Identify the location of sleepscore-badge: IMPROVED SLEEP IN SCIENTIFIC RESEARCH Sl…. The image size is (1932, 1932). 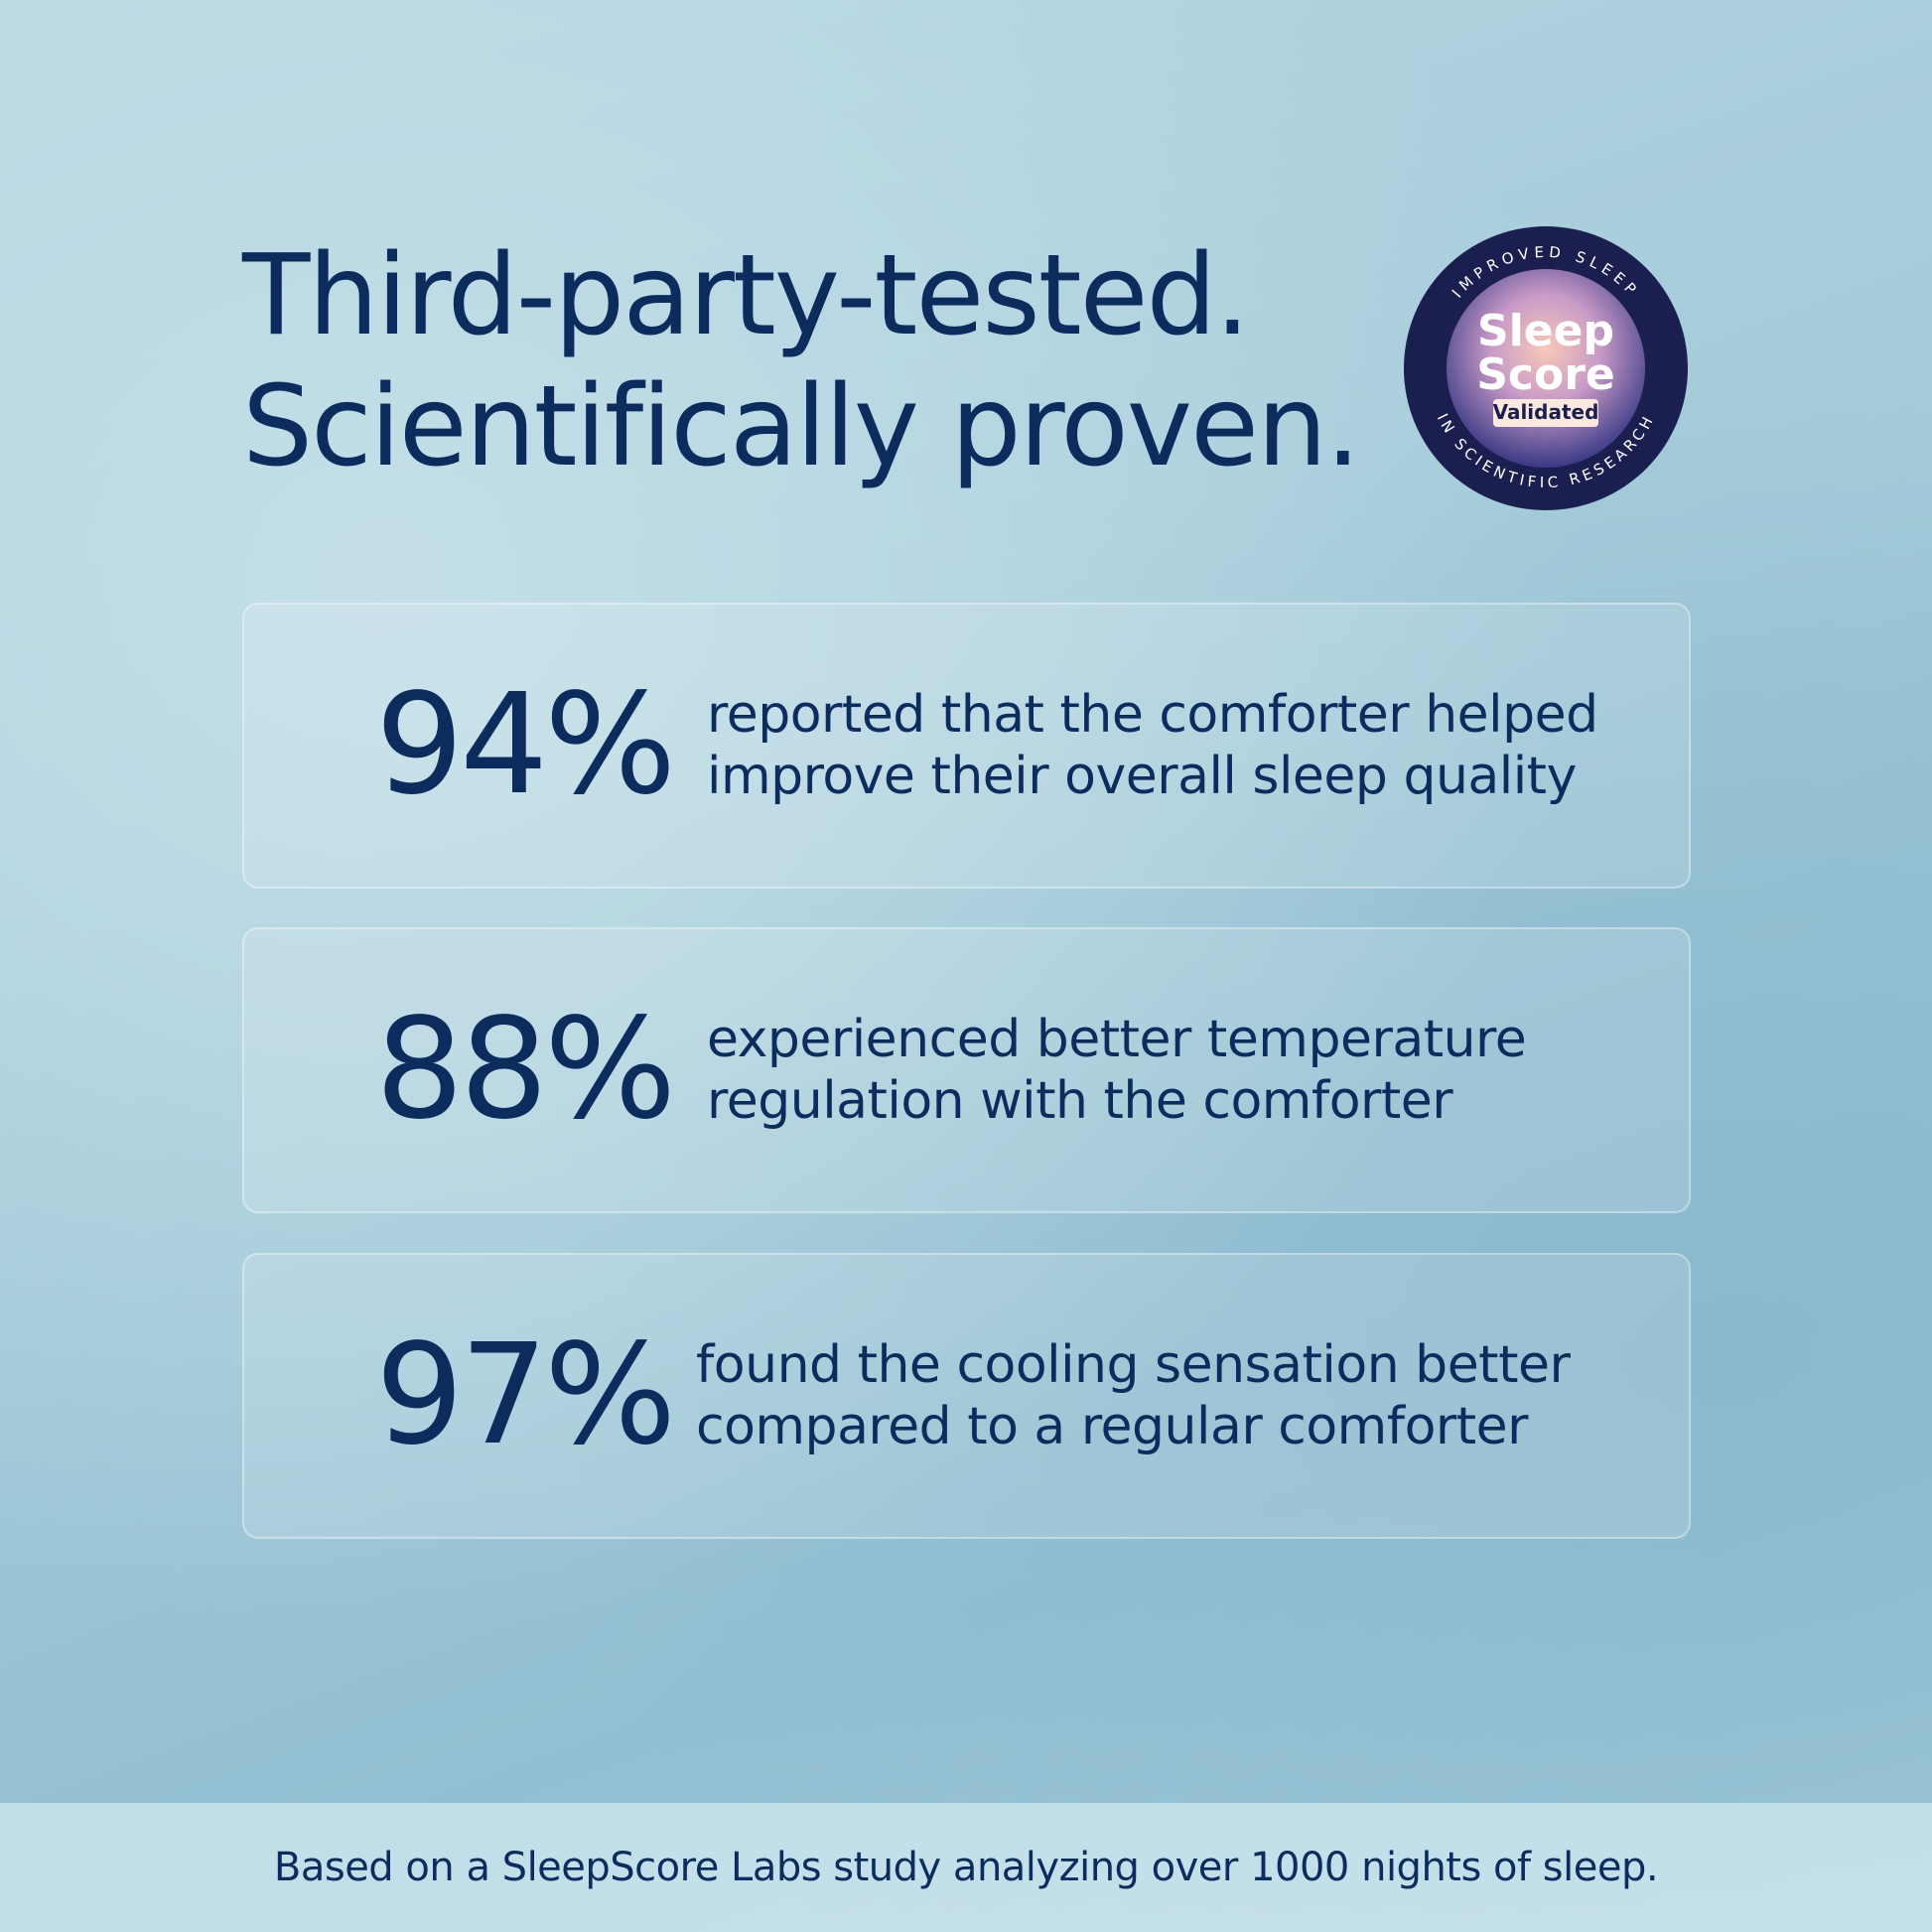
(1546, 368).